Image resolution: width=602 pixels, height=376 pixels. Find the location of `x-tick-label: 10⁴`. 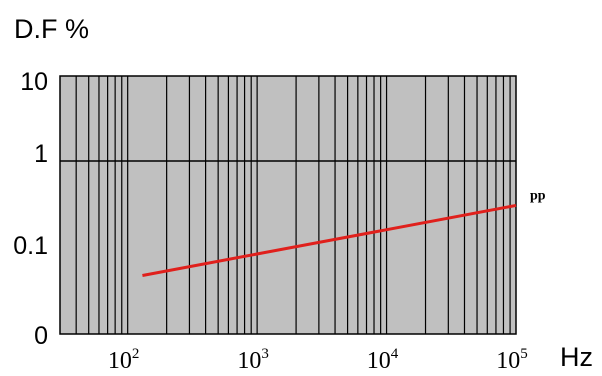

x-tick-label: 10⁴ is located at coordinates (383, 360).